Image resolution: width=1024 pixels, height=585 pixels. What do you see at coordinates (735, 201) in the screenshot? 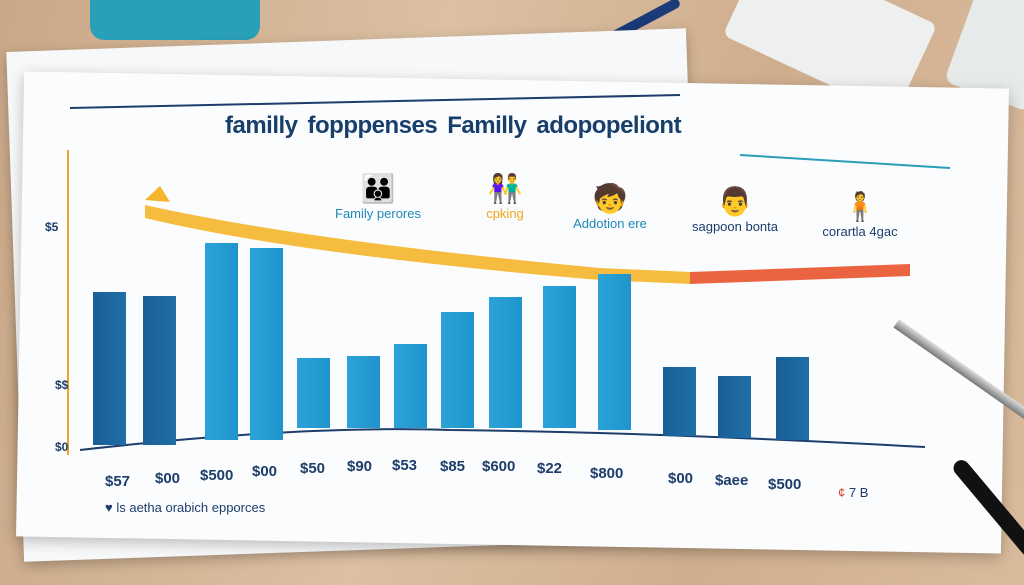
I see `adult-child-icon: 👨` at bounding box center [735, 201].